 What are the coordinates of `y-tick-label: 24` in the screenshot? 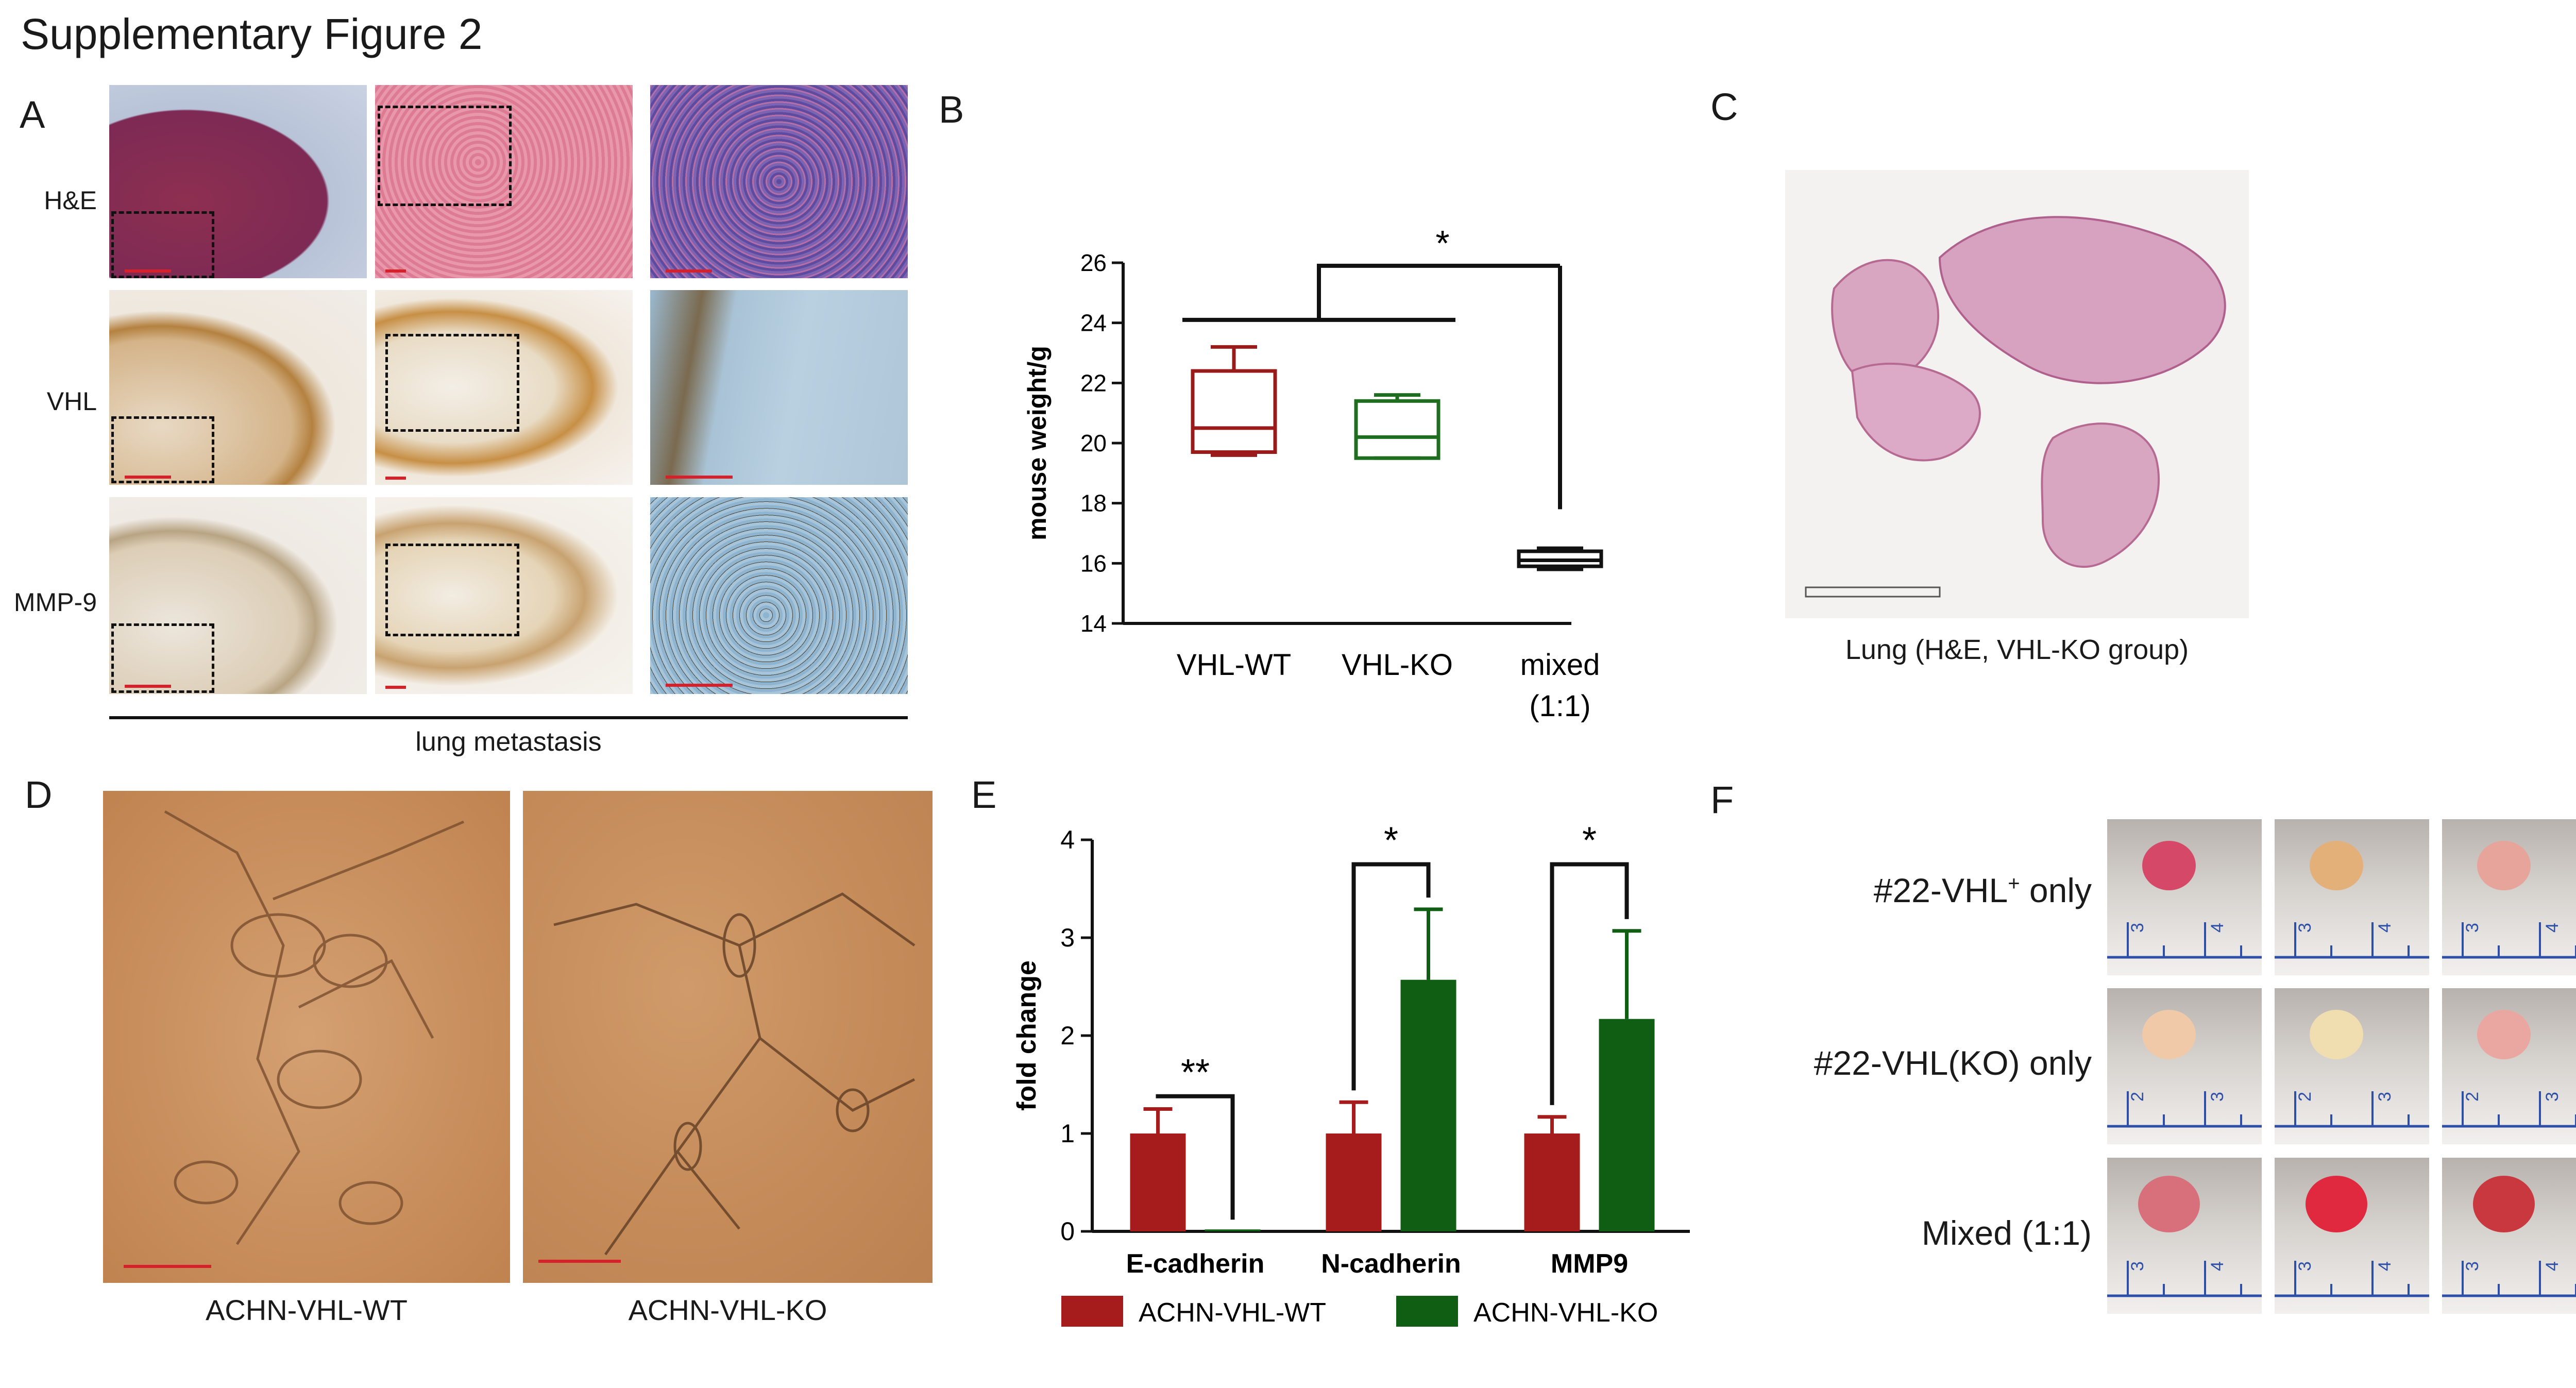 It's located at (1093, 323).